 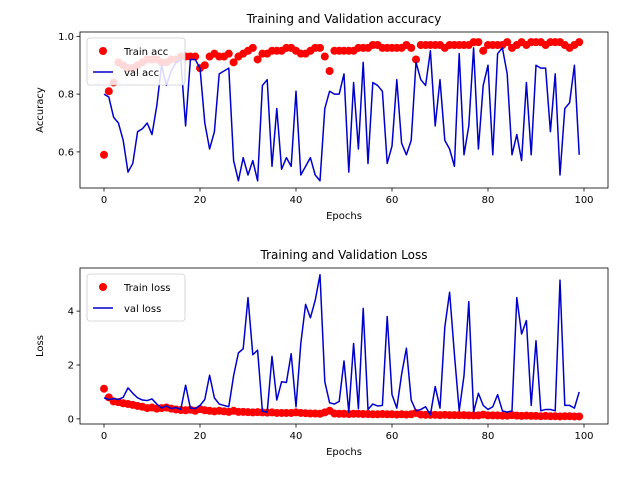 What do you see at coordinates (142, 309) in the screenshot?
I see `legend-entry: val loss` at bounding box center [142, 309].